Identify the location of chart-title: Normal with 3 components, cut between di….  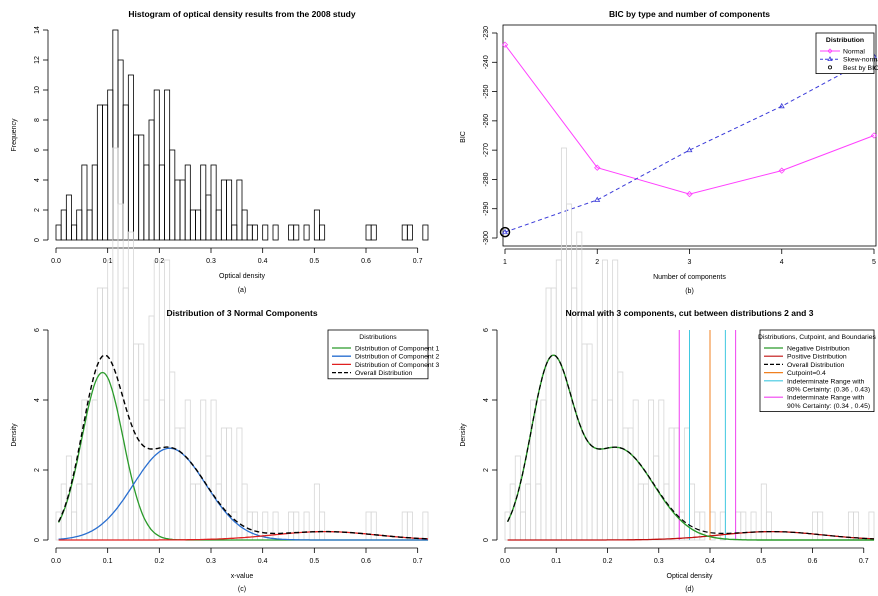
(690, 313).